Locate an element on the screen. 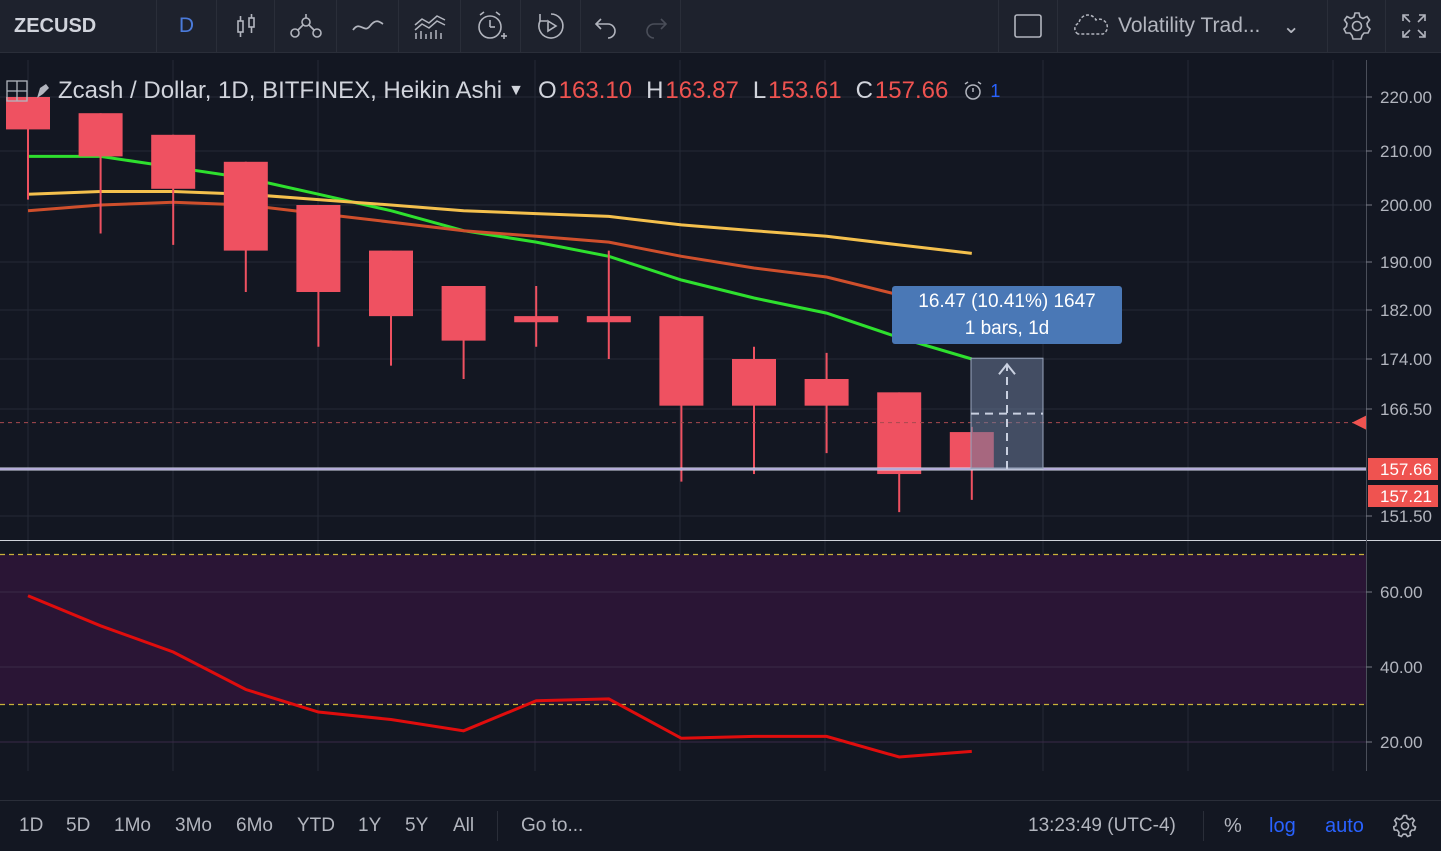 The width and height of the screenshot is (1441, 851). gear-icon is located at coordinates (1405, 826).